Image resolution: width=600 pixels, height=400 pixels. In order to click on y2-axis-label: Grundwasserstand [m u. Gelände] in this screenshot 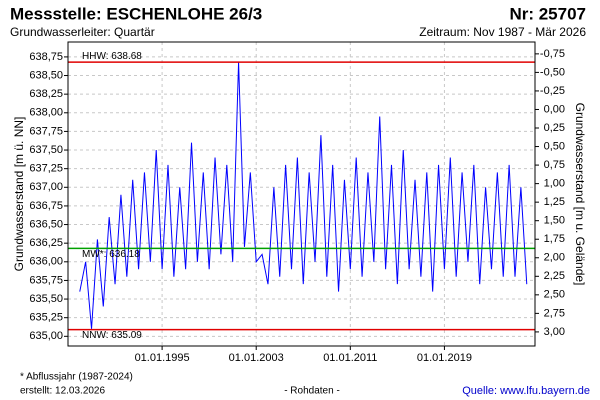, I will do `click(580, 194)`.